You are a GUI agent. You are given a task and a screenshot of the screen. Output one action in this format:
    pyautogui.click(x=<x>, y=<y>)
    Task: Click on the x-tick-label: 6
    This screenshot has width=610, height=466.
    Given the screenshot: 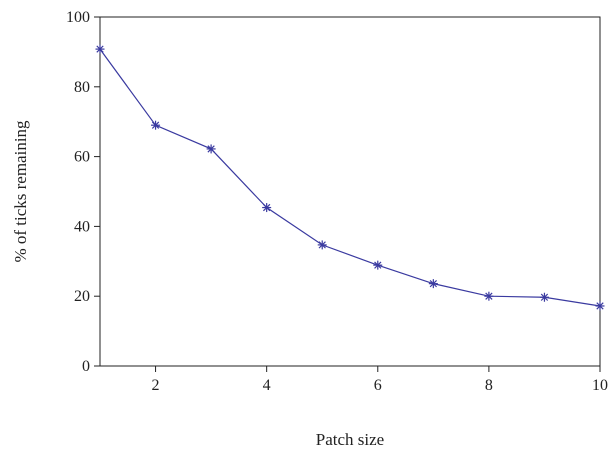 What is the action you would take?
    pyautogui.click(x=378, y=385)
    